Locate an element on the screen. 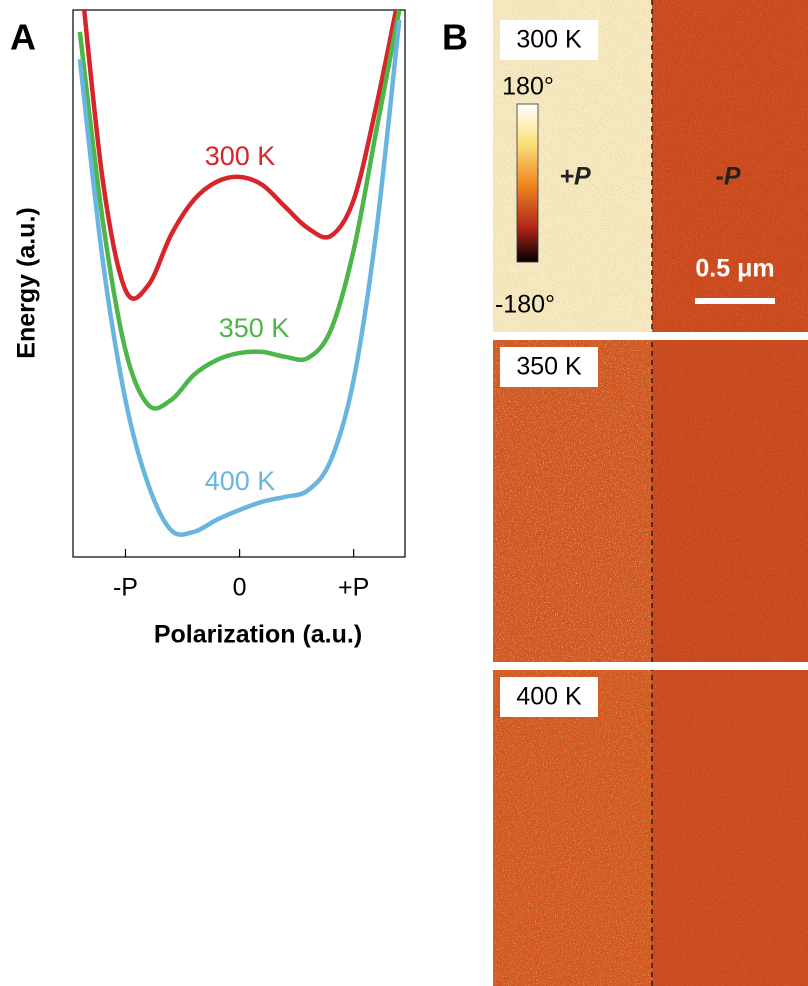 Image resolution: width=808 pixels, height=986 pixels. domain-label: +P is located at coordinates (575, 177).